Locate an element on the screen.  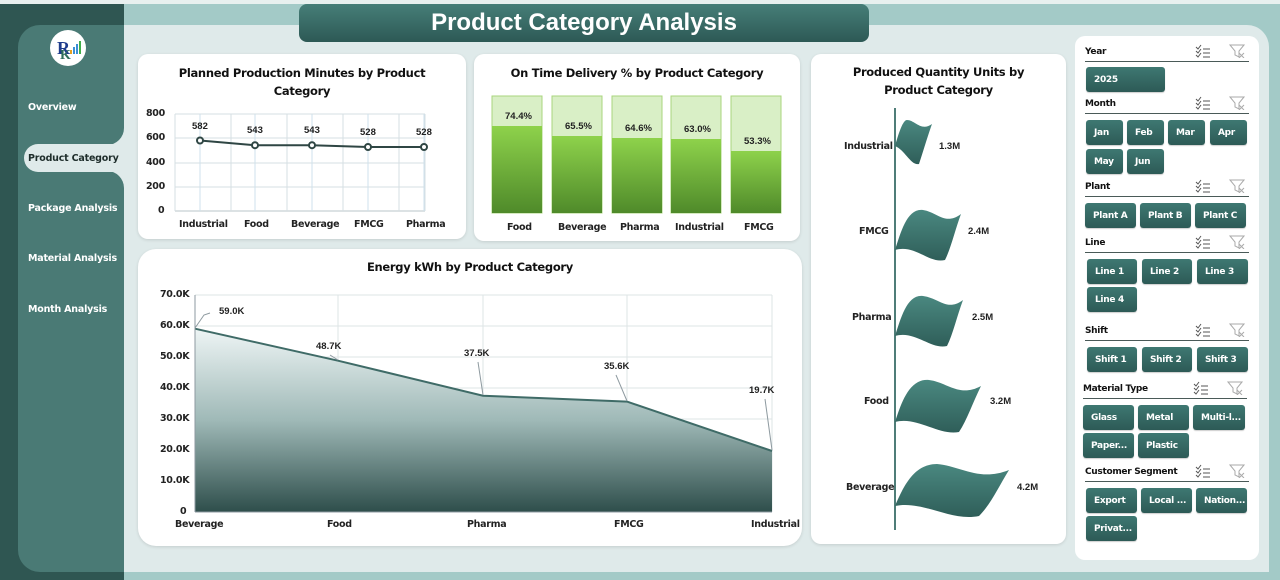
slicer-button-label: Metal is located at coordinates (1160, 417).